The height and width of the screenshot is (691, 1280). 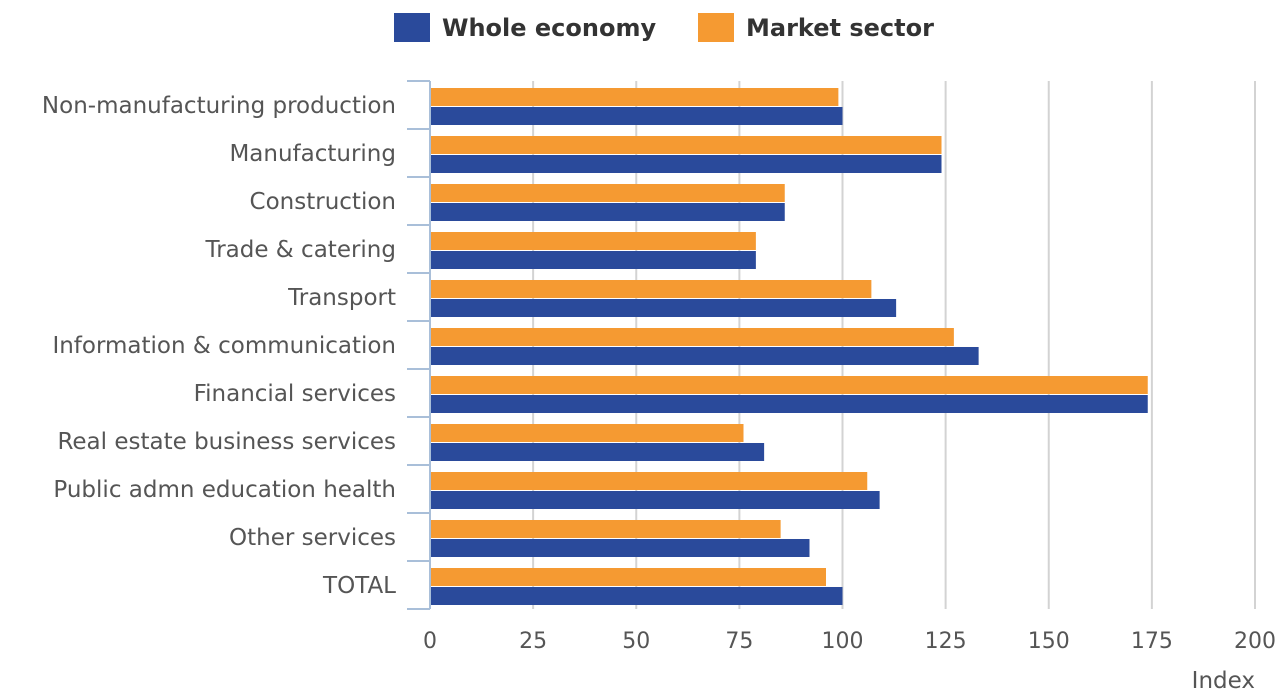 I want to click on category-label-non-manufacturing-production: Non-manufacturing production, so click(x=219, y=106).